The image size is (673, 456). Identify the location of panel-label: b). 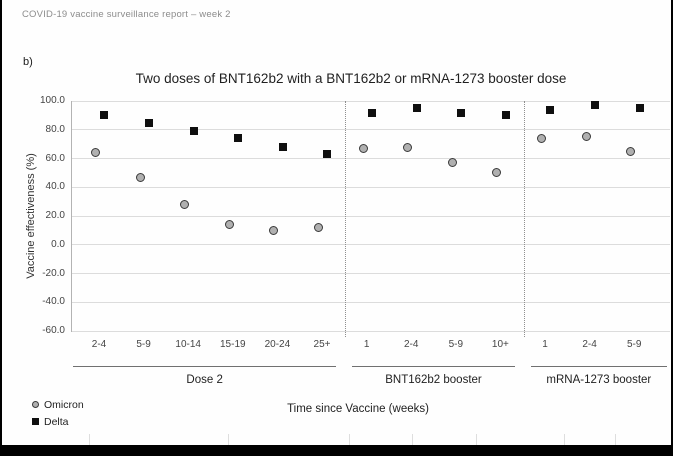
(28, 62).